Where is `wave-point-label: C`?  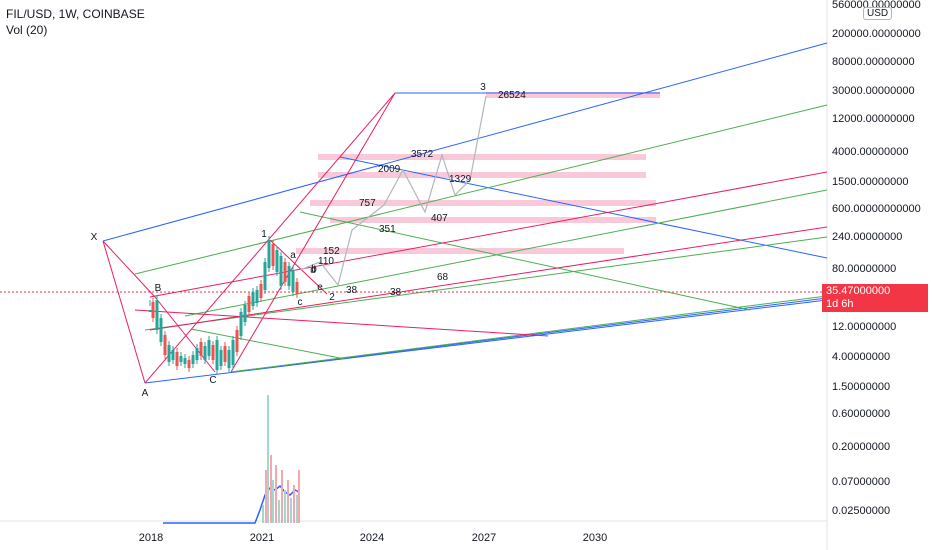 wave-point-label: C is located at coordinates (212, 380).